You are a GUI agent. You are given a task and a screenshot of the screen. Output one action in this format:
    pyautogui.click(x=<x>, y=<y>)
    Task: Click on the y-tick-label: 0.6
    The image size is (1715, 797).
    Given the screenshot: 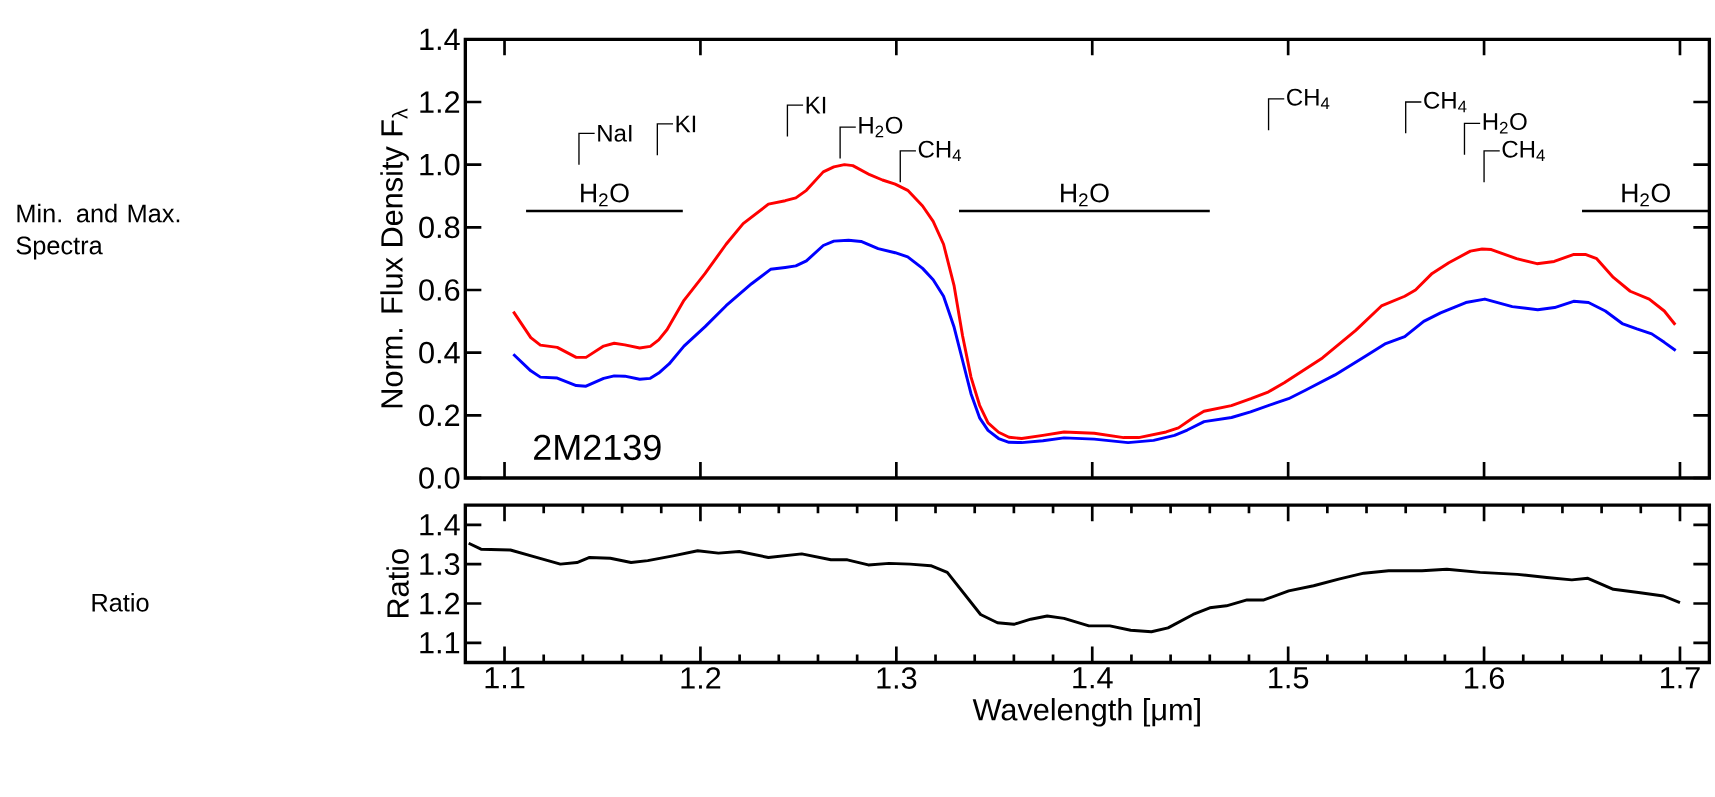 What is the action you would take?
    pyautogui.click(x=439, y=290)
    